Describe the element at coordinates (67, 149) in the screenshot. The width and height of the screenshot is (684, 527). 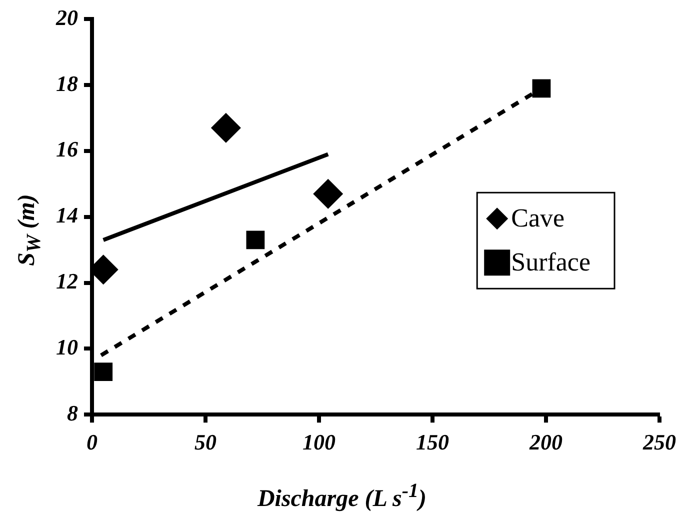
I see `y-tick-label: 16` at that location.